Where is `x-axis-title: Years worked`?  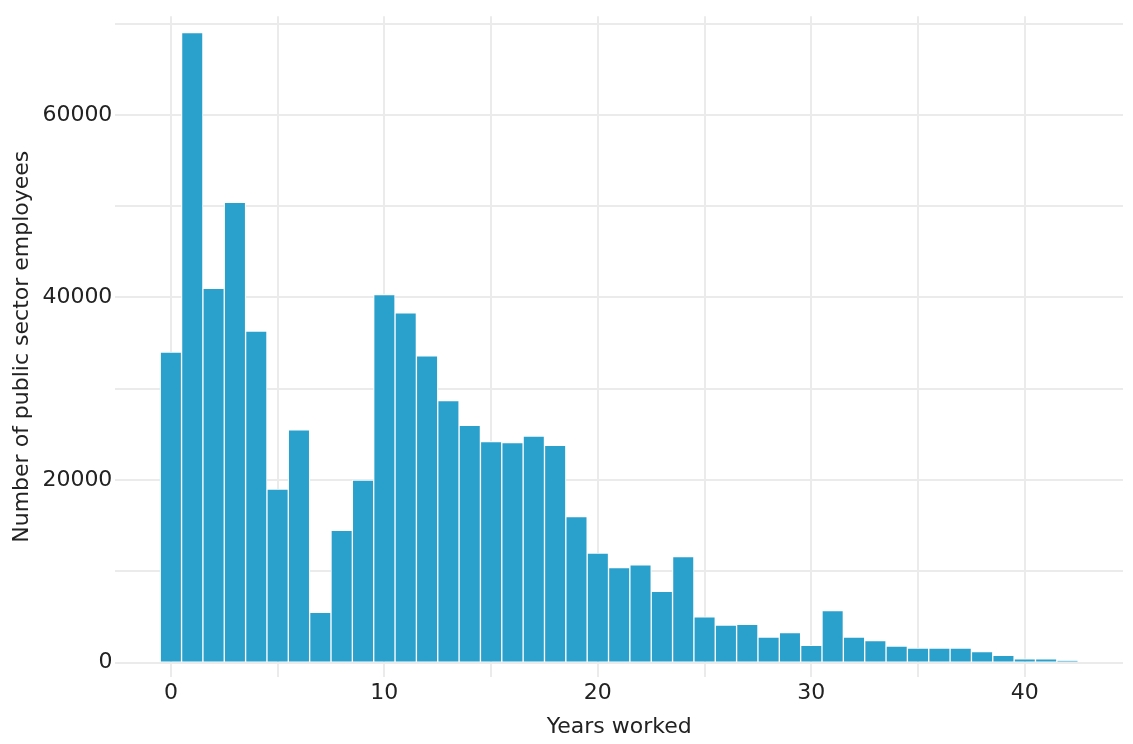
x-axis-title: Years worked is located at coordinates (618, 725).